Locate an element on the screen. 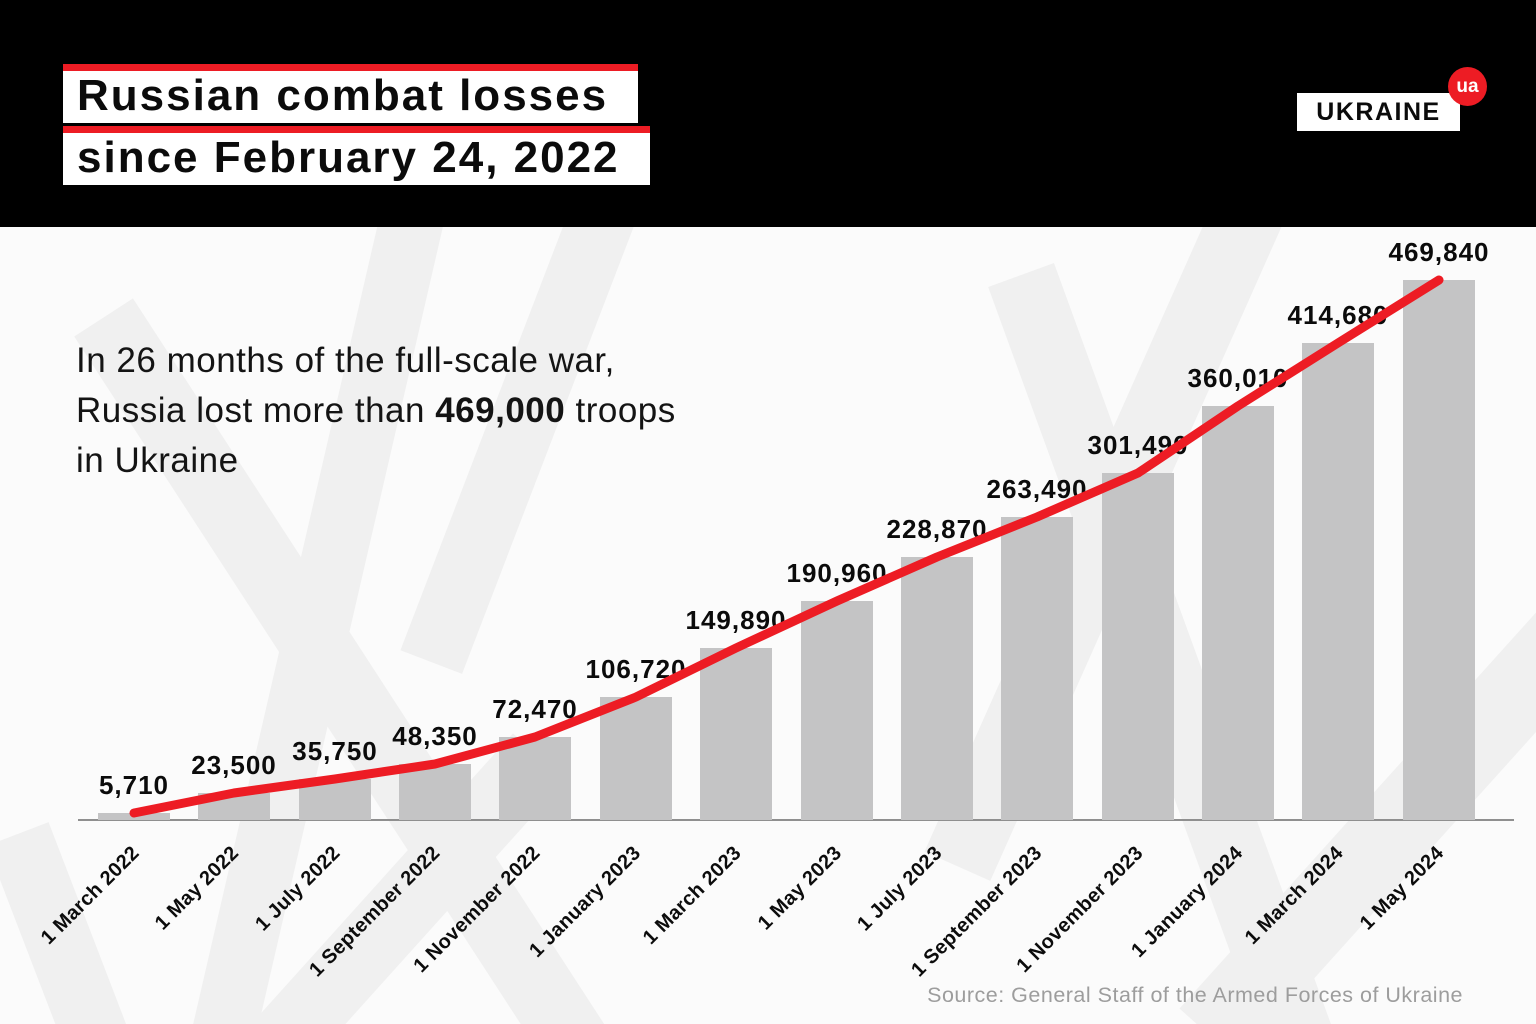 The height and width of the screenshot is (1024, 1536). x-axis-label-text: 1 May 2022 is located at coordinates (197, 888).